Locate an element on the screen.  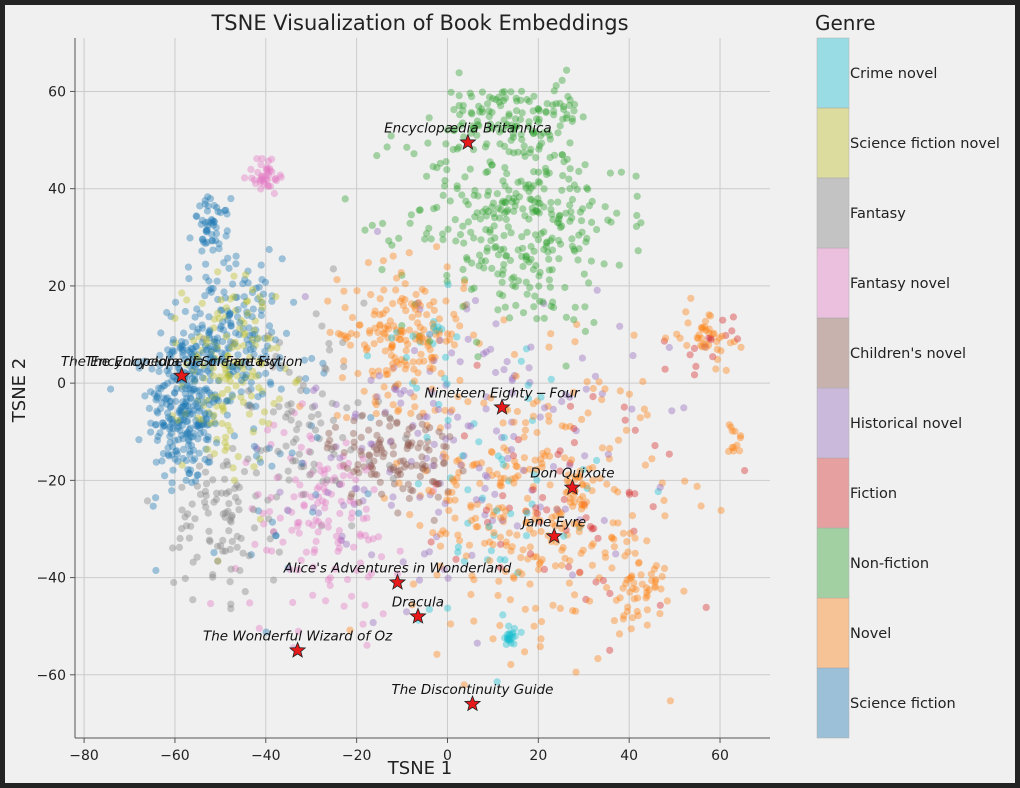
y-tick-label: 0 is located at coordinates (61, 384).